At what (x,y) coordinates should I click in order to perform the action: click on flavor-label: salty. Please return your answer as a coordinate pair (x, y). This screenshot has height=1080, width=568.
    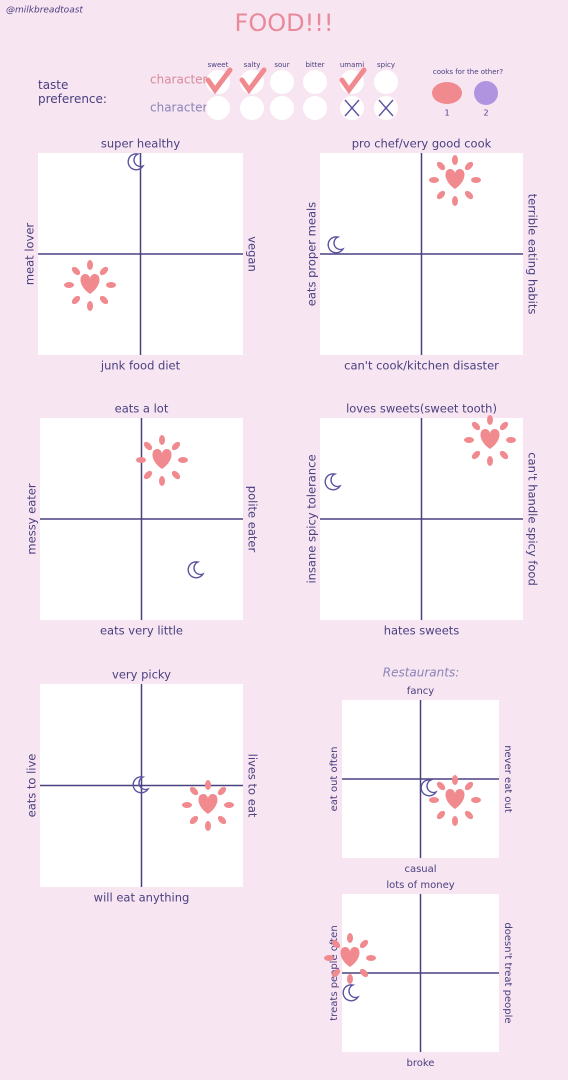
    Looking at the image, I should click on (252, 65).